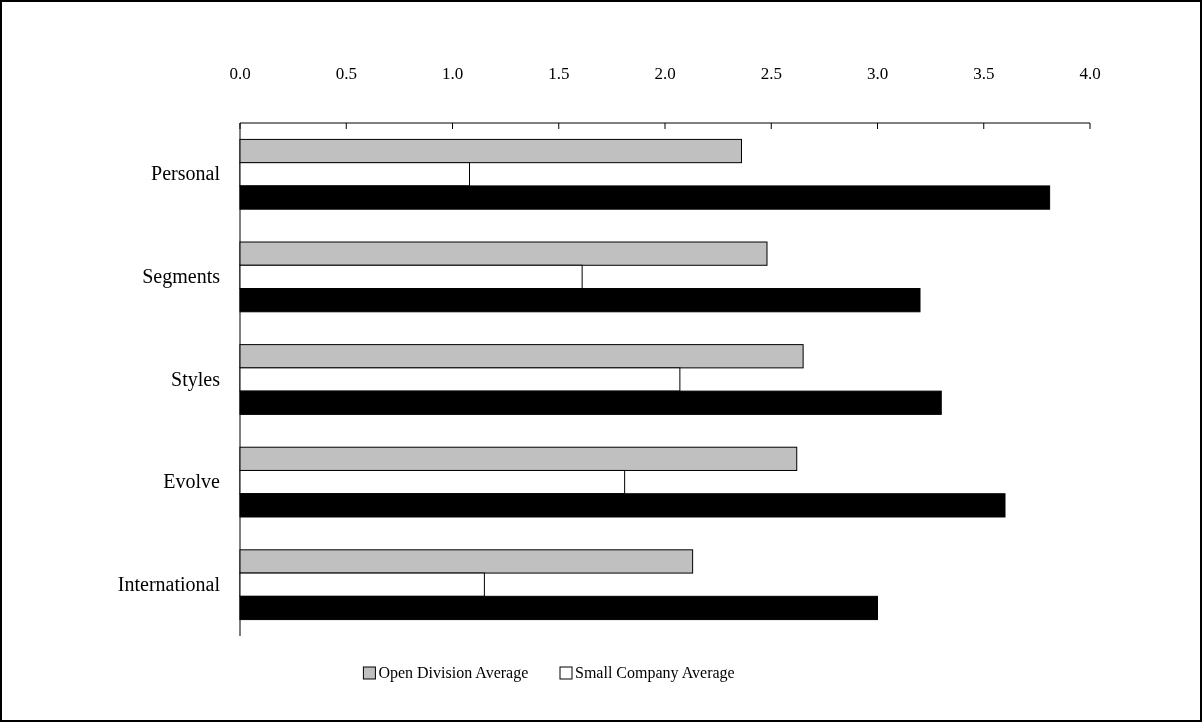 The image size is (1202, 722). I want to click on x-tick-label: 3.5, so click(984, 73).